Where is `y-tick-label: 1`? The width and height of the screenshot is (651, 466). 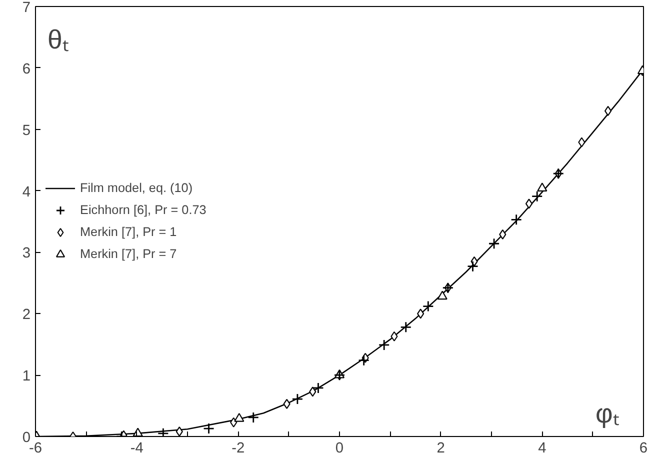
y-tick-label: 1 is located at coordinates (26, 376).